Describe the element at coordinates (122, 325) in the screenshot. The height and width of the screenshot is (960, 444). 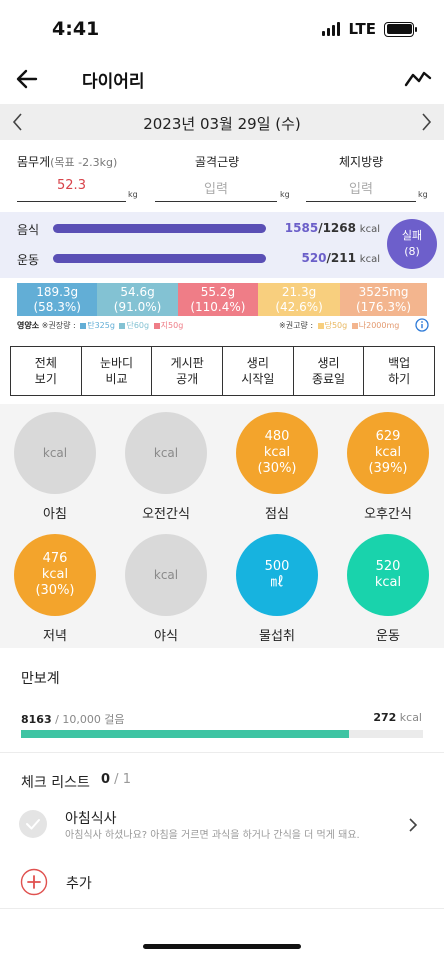
I see `legend-protein-swatch` at that location.